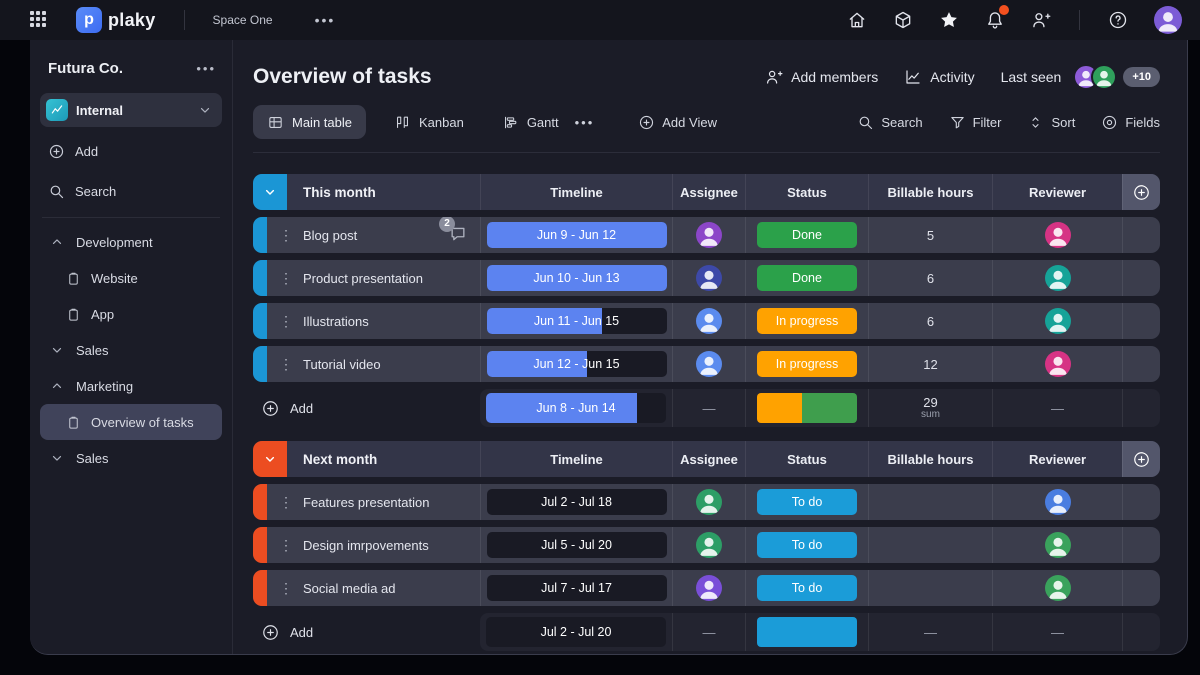  What do you see at coordinates (131, 350) in the screenshot?
I see `sidebar-group-sales-1: Sales` at bounding box center [131, 350].